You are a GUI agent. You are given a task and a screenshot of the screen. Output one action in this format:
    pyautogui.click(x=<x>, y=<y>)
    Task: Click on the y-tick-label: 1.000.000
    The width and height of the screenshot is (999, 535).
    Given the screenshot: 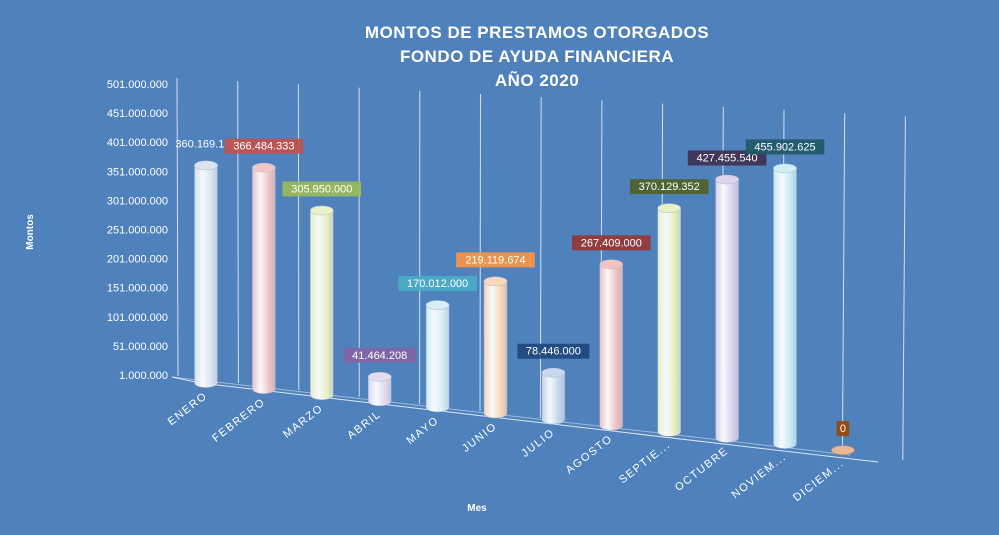 What is the action you would take?
    pyautogui.click(x=143, y=376)
    